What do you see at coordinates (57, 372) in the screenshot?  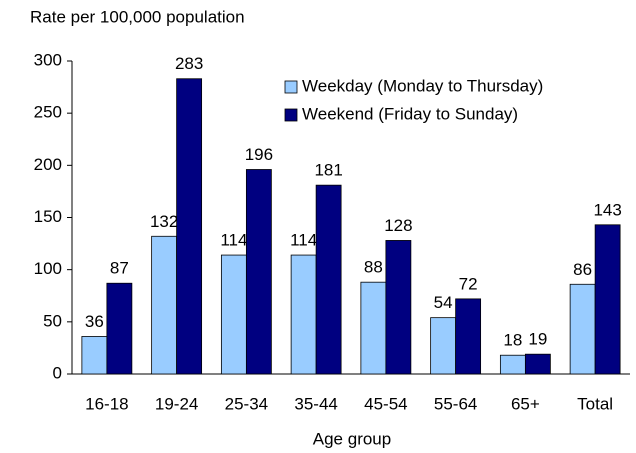 I see `y-tick-label: 0` at bounding box center [57, 372].